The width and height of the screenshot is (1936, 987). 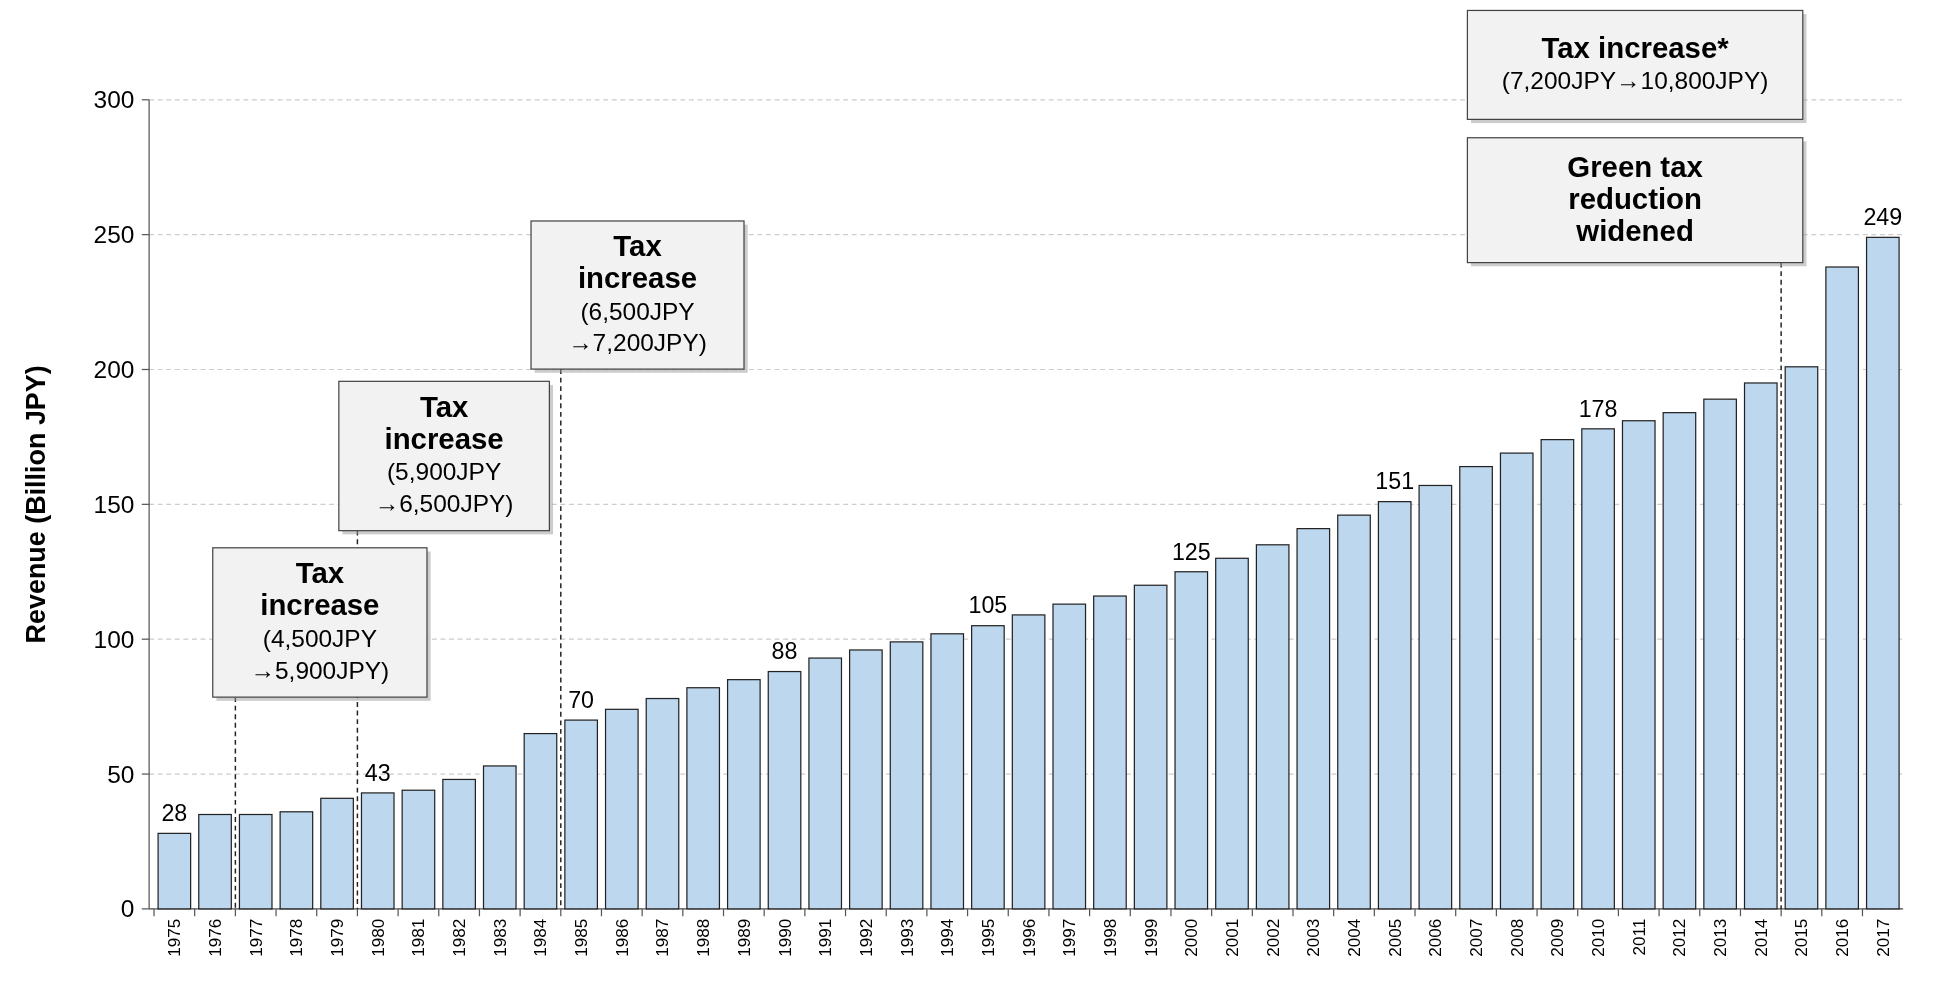 I want to click on data-label: 88, so click(x=784, y=651).